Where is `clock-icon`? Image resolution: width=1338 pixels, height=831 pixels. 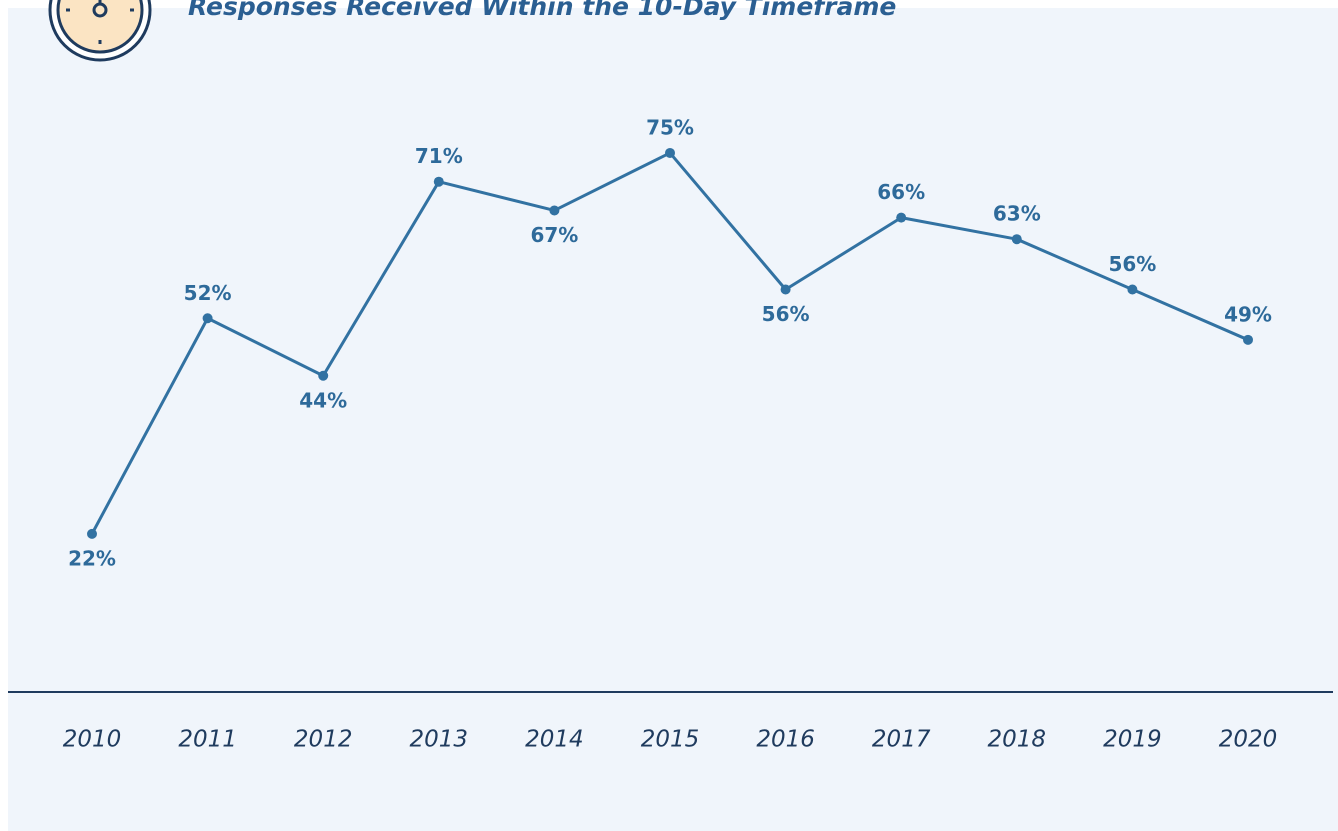 clock-icon is located at coordinates (100, 31).